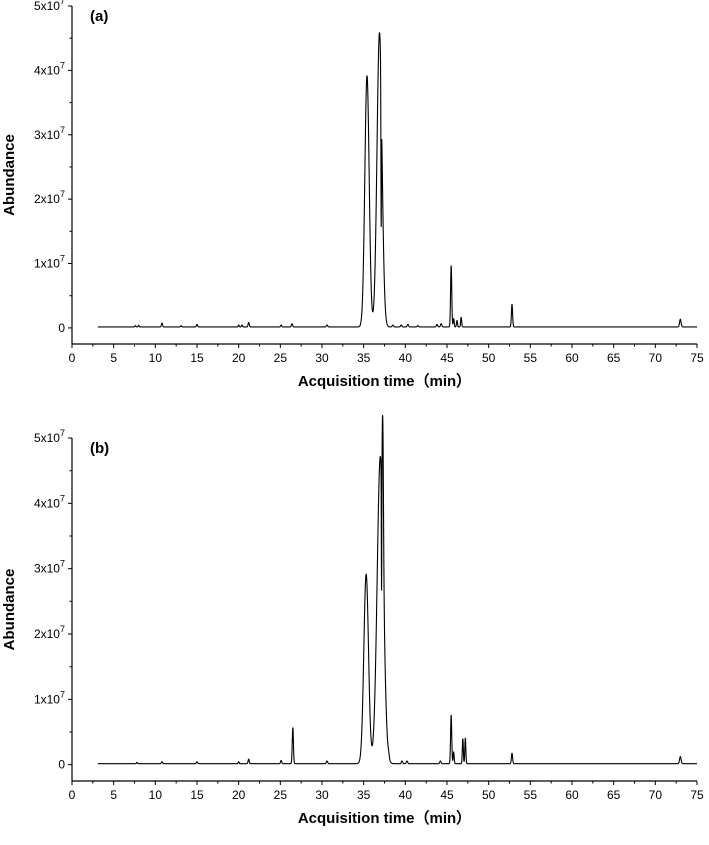 The width and height of the screenshot is (709, 845). Describe the element at coordinates (99, 448) in the screenshot. I see `panel-label: (b)` at that location.